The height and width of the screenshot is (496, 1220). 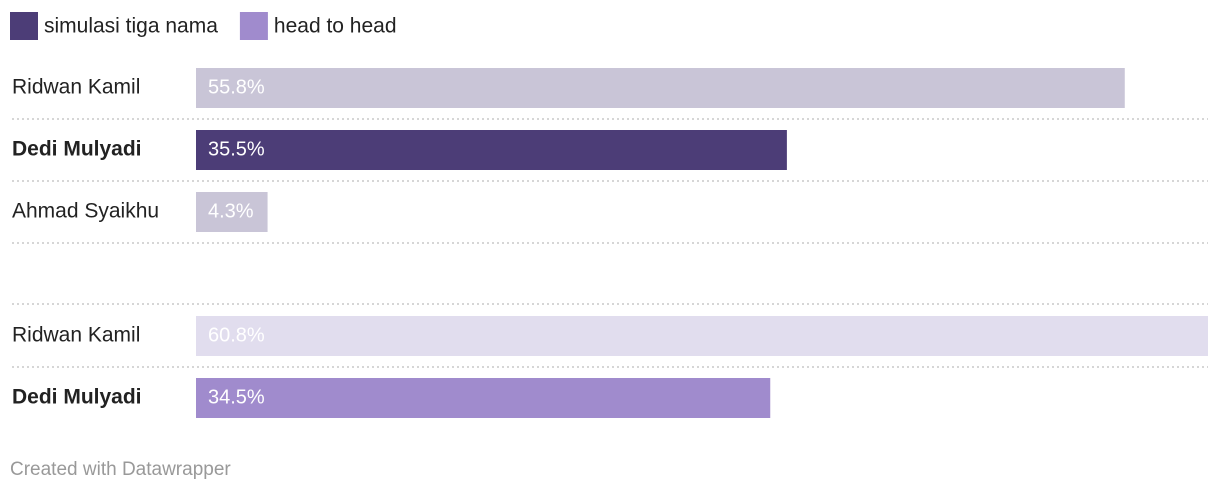 I want to click on value-label: 35.5%, so click(x=236, y=149).